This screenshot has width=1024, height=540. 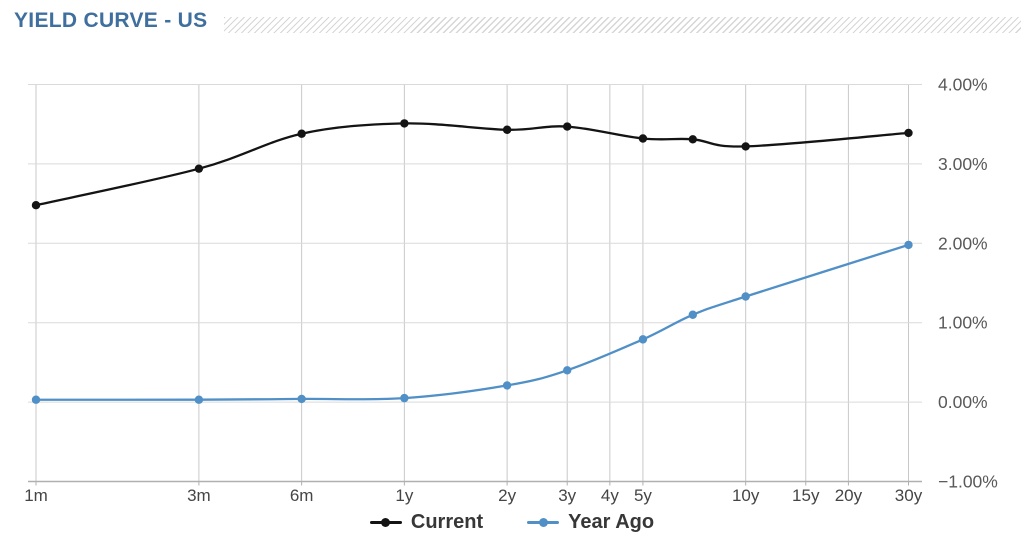 I want to click on chart-legend: Current Year Ago, so click(x=512, y=522).